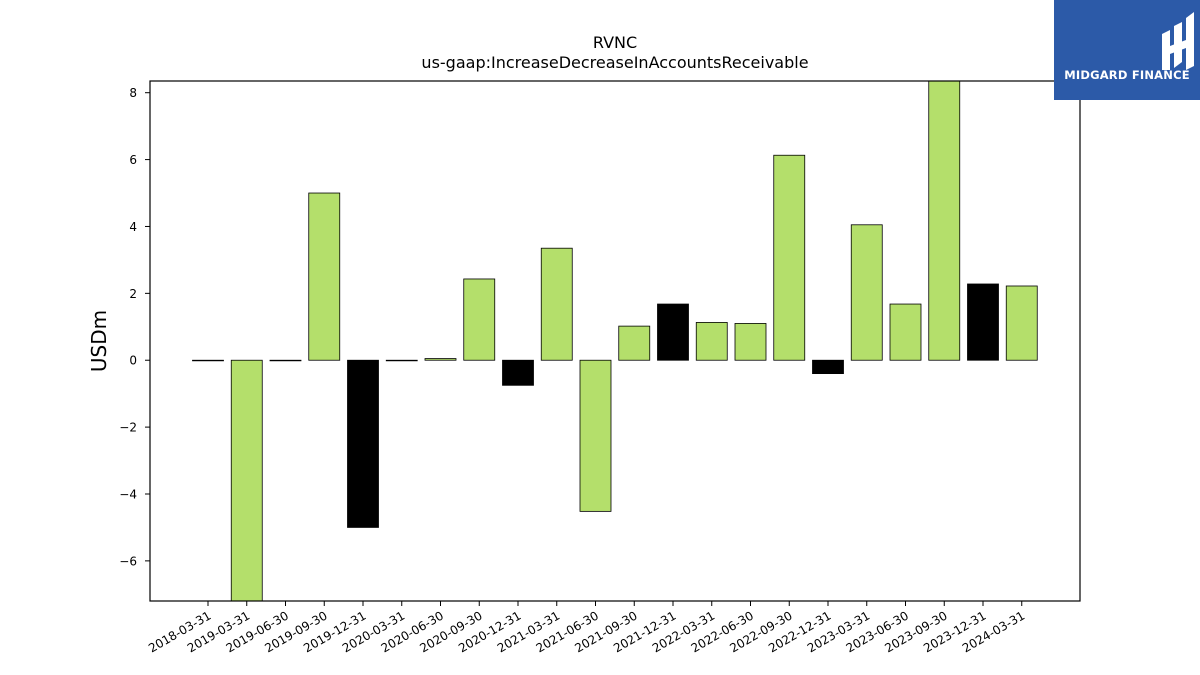 This screenshot has width=1200, height=675. Describe the element at coordinates (134, 327) in the screenshot. I see `y-axis: −6 −4 −2 0 2 4 6 8` at that location.